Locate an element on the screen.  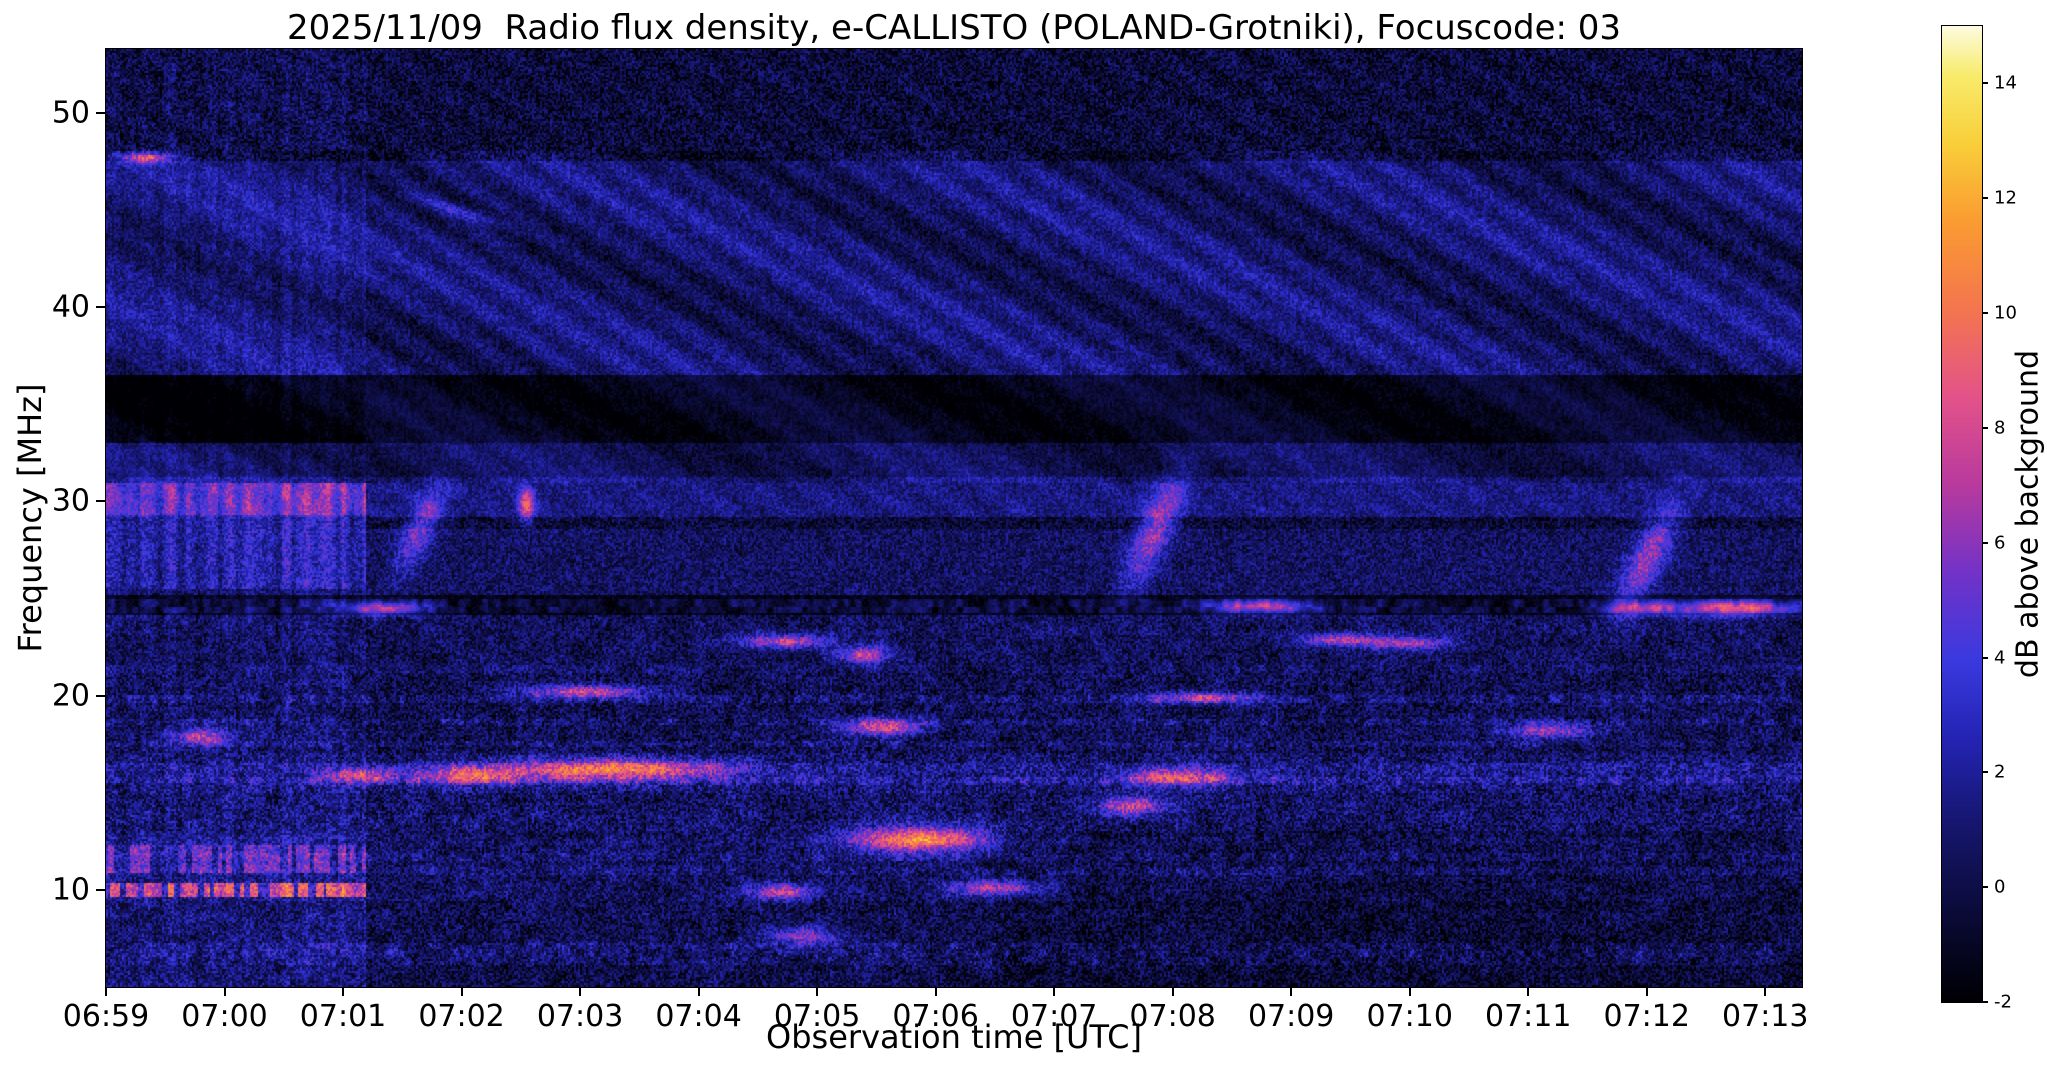
x-tick-label: 07:08 is located at coordinates (1172, 1016).